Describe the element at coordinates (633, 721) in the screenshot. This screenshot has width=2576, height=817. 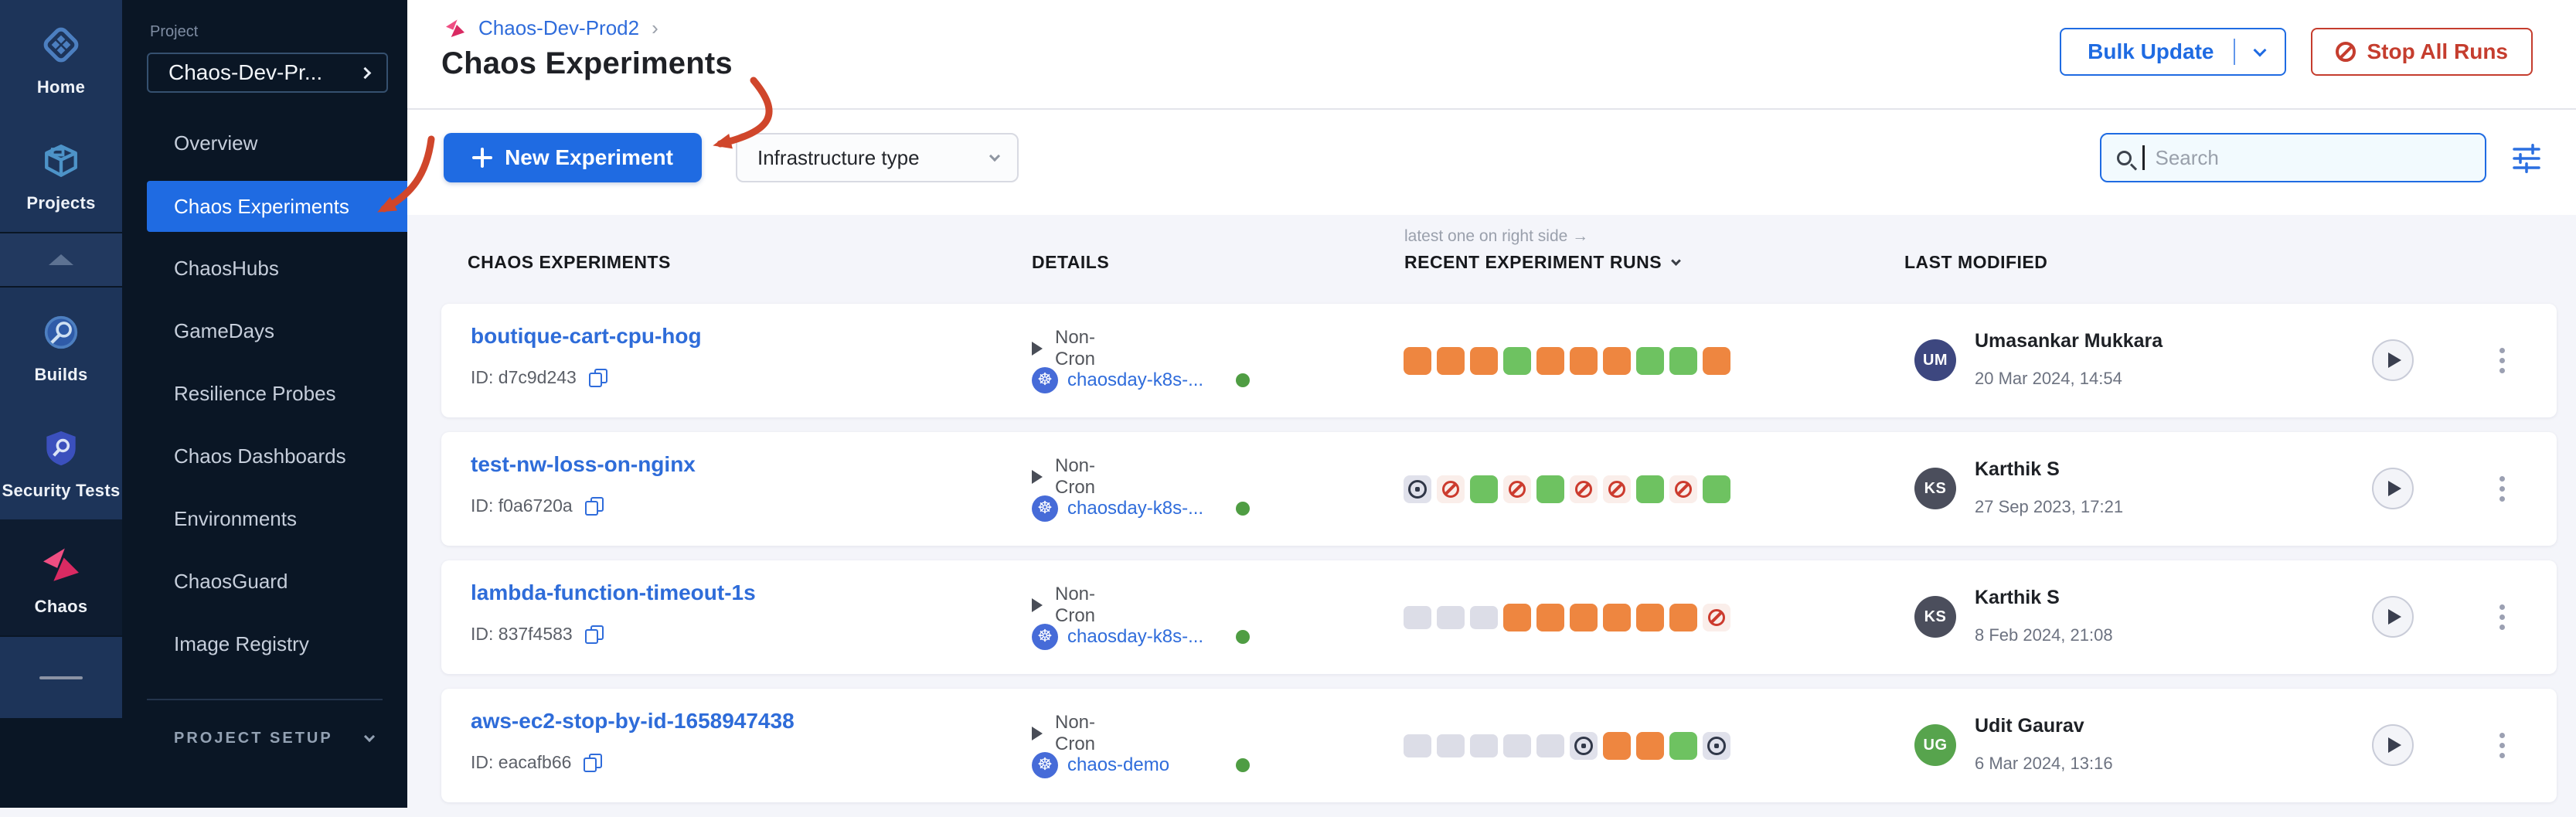
I see `experiment-name-link: aws-ec2-stop-by-id-1658947438` at that location.